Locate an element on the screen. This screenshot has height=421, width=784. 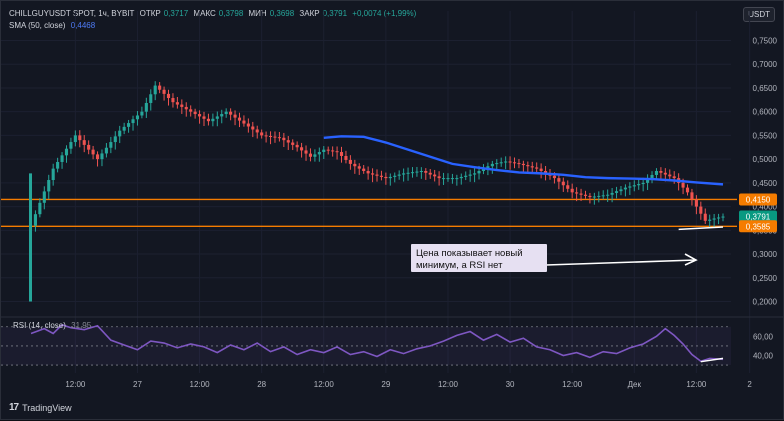
open-label: ОТКР is located at coordinates (150, 13).